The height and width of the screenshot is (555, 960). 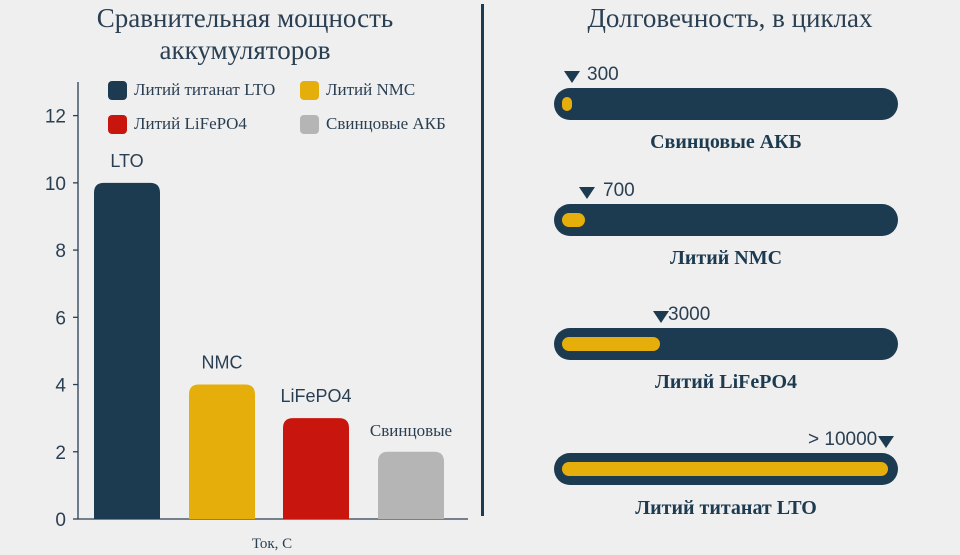 What do you see at coordinates (55, 184) in the screenshot?
I see `y-tick-label: 10` at bounding box center [55, 184].